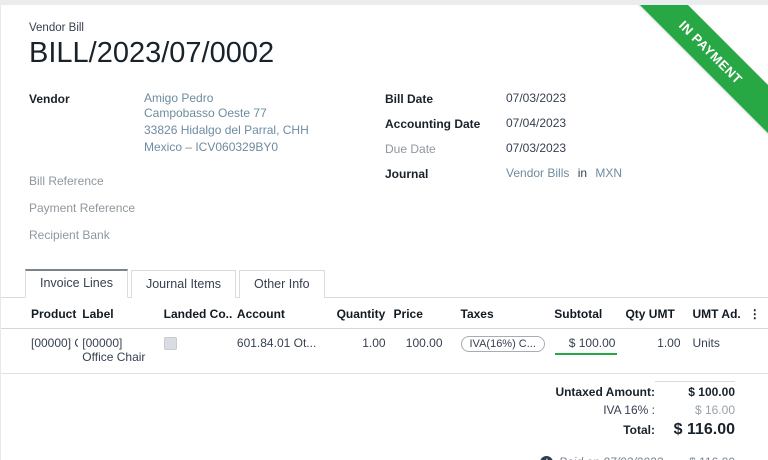  I want to click on col-header-subtotal: Subtotal, so click(586, 313).